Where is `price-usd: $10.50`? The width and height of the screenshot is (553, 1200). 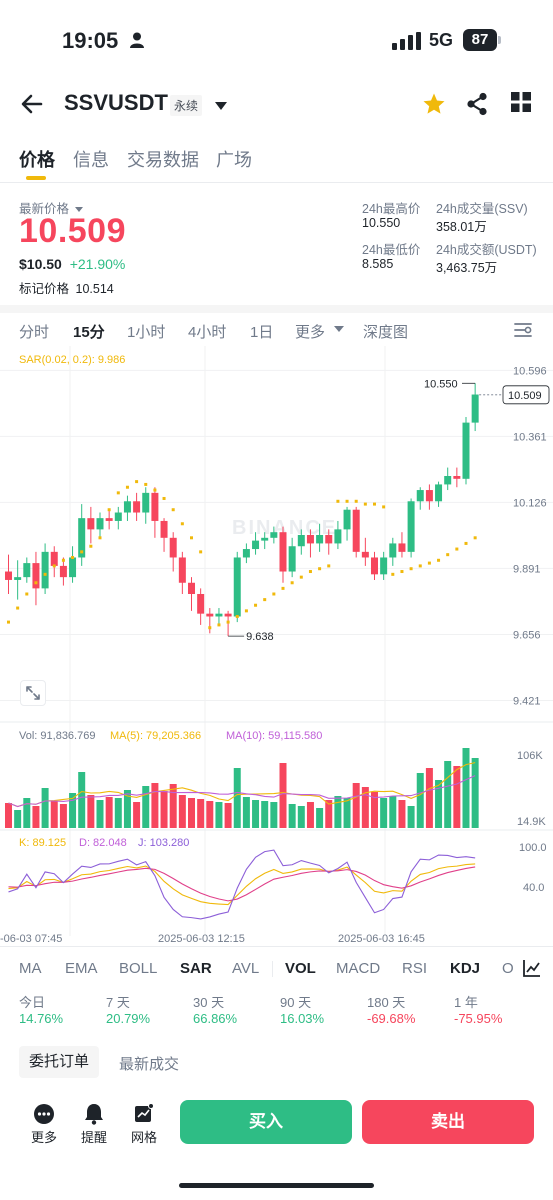 price-usd: $10.50 is located at coordinates (40, 264).